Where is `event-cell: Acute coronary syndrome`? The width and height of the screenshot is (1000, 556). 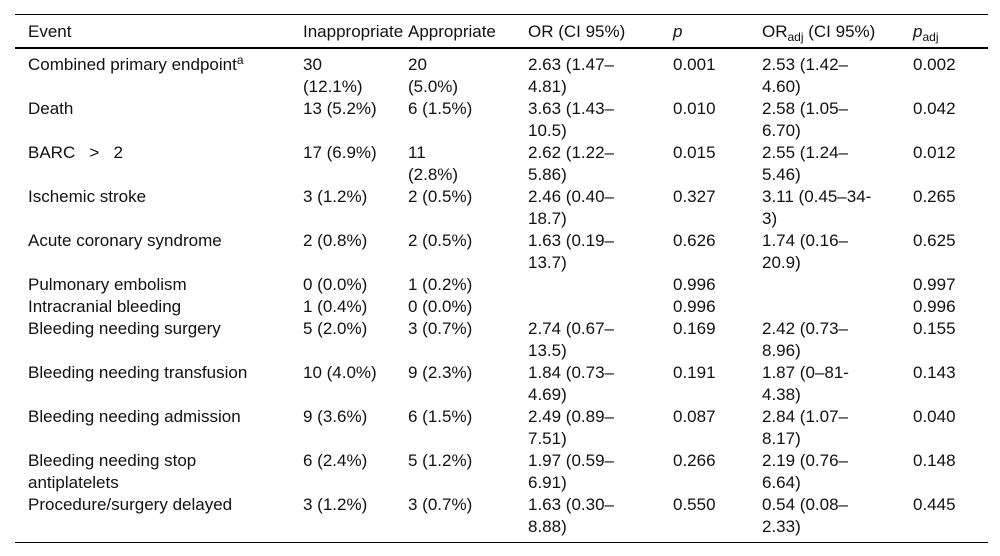
event-cell: Acute coronary syndrome is located at coordinates (152, 252).